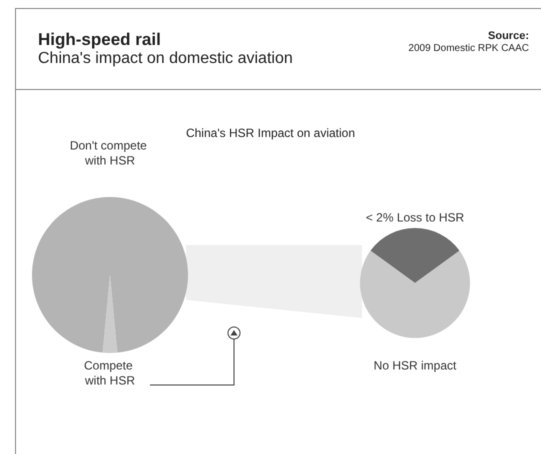 The image size is (541, 454). Describe the element at coordinates (110, 373) in the screenshot. I see `slice-label: Compete with HSR` at that location.